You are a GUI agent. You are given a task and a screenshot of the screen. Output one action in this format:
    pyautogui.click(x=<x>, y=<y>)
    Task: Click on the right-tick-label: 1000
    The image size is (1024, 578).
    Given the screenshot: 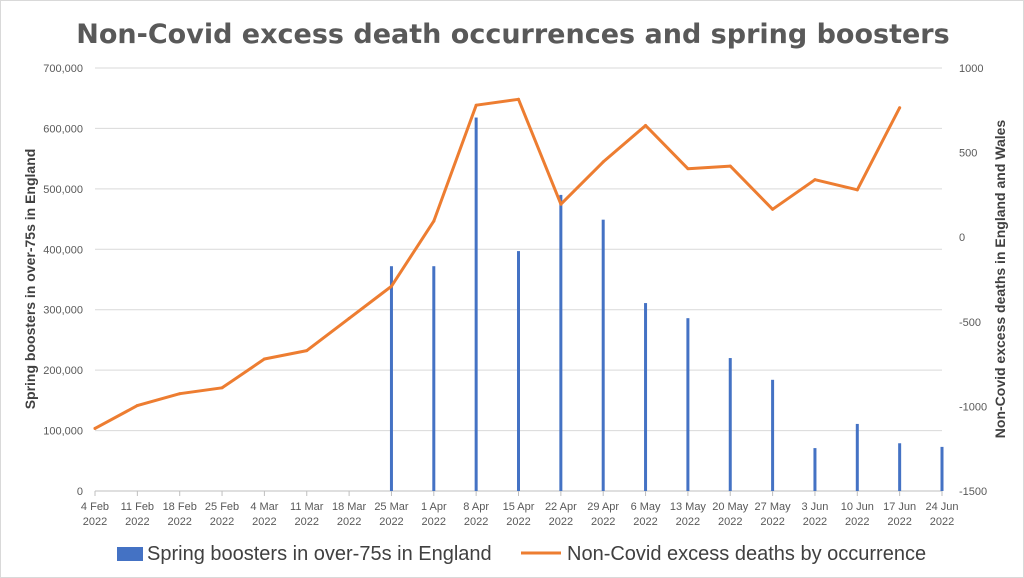 What is the action you would take?
    pyautogui.click(x=971, y=69)
    